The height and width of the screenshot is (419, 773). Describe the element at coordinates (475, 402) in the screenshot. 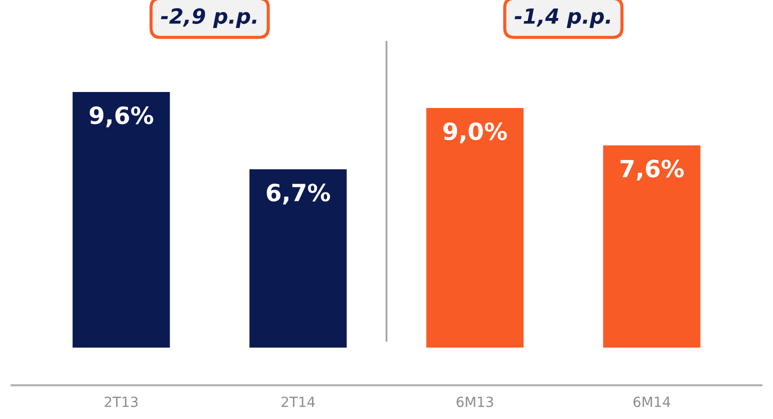

I see `x-tick-label: 6M13` at that location.